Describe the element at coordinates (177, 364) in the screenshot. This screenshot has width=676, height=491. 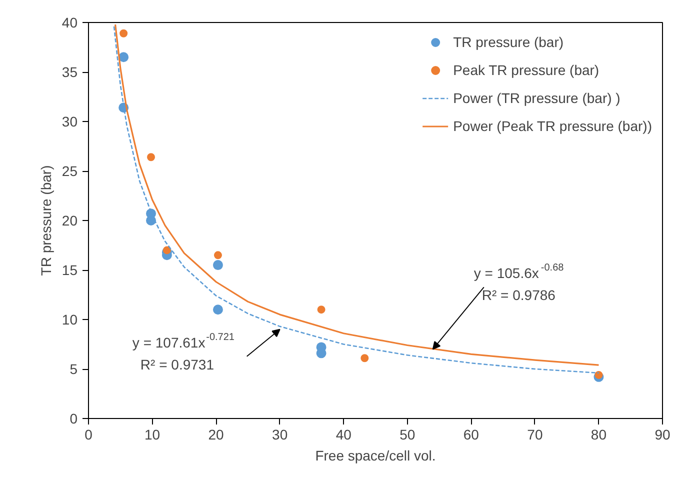
I see `annotation: R² = 0.9731` at that location.